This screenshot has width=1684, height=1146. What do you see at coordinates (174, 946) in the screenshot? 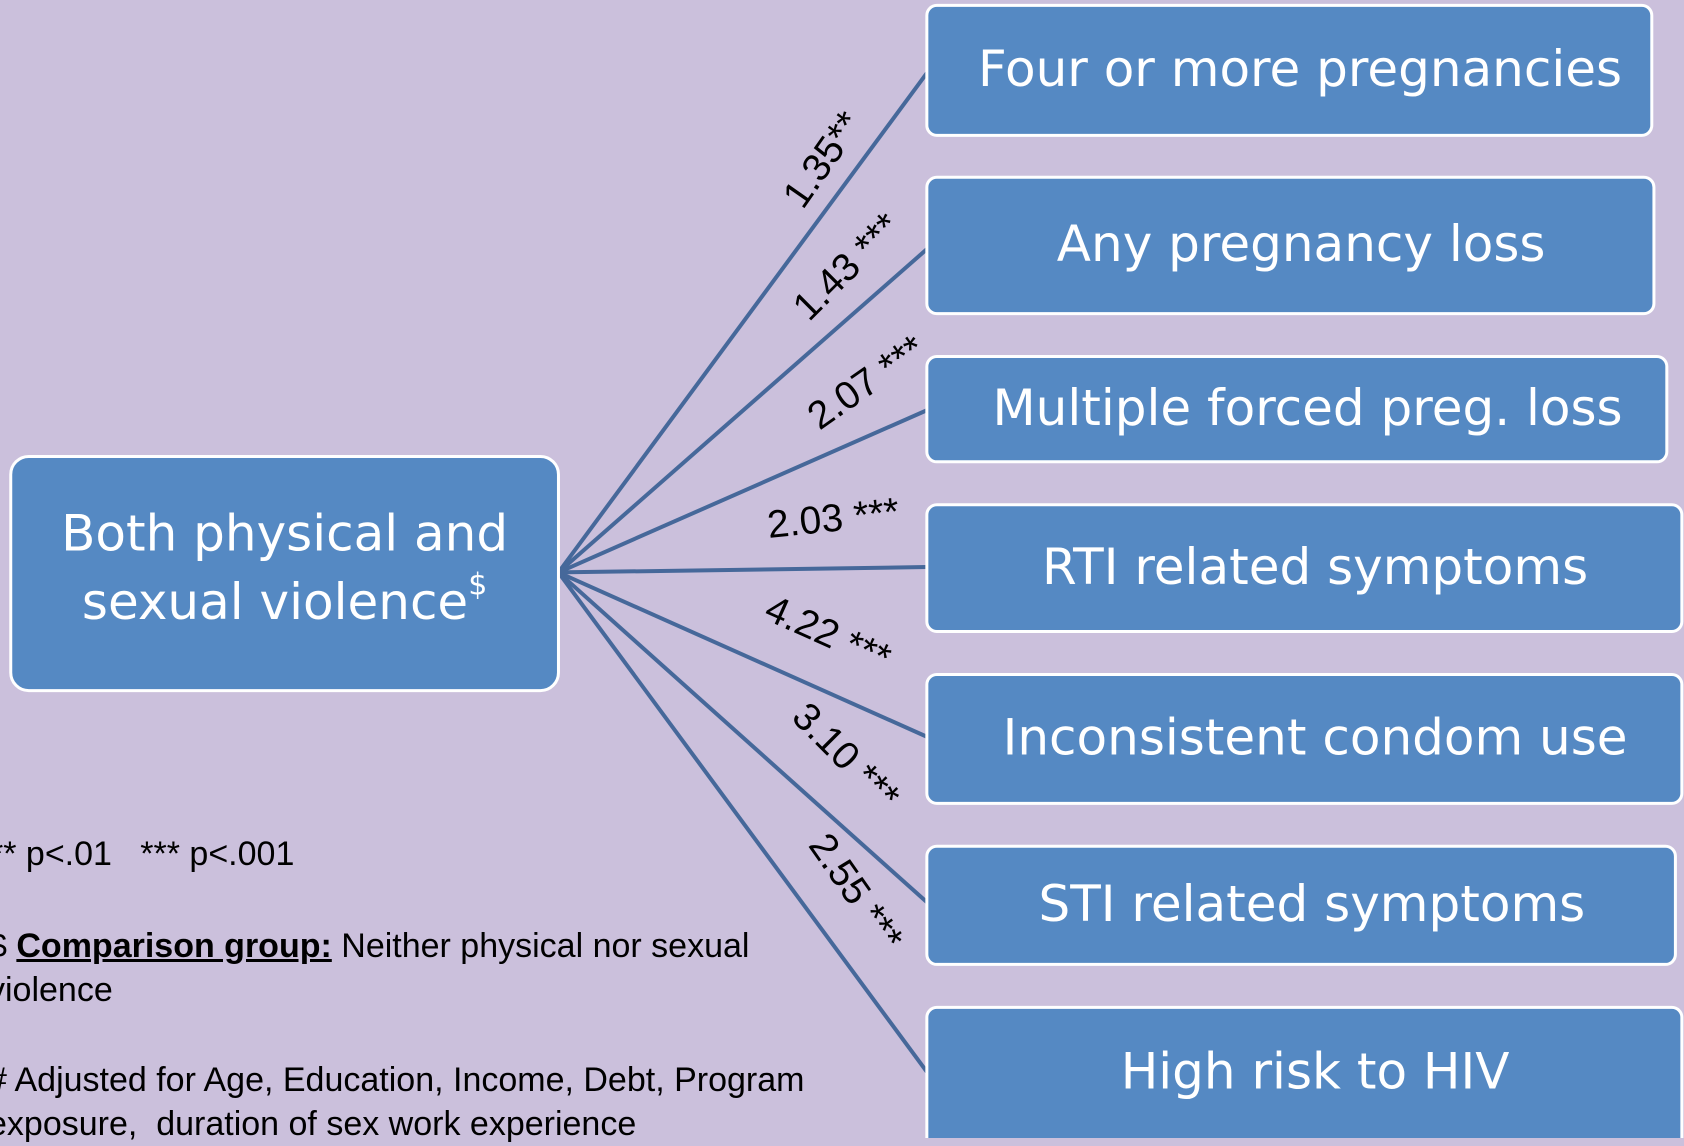
I see `comparison-heading: Comparison group:` at bounding box center [174, 946].